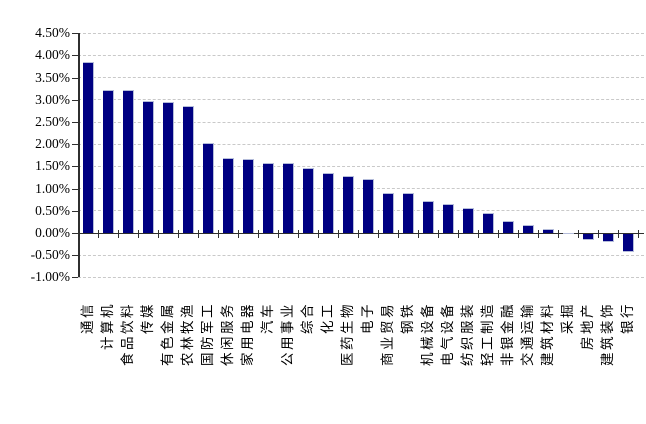 Image resolution: width=646 pixels, height=424 pixels. Describe the element at coordinates (627, 318) in the screenshot. I see `x-axis-category-label: 银行` at that location.